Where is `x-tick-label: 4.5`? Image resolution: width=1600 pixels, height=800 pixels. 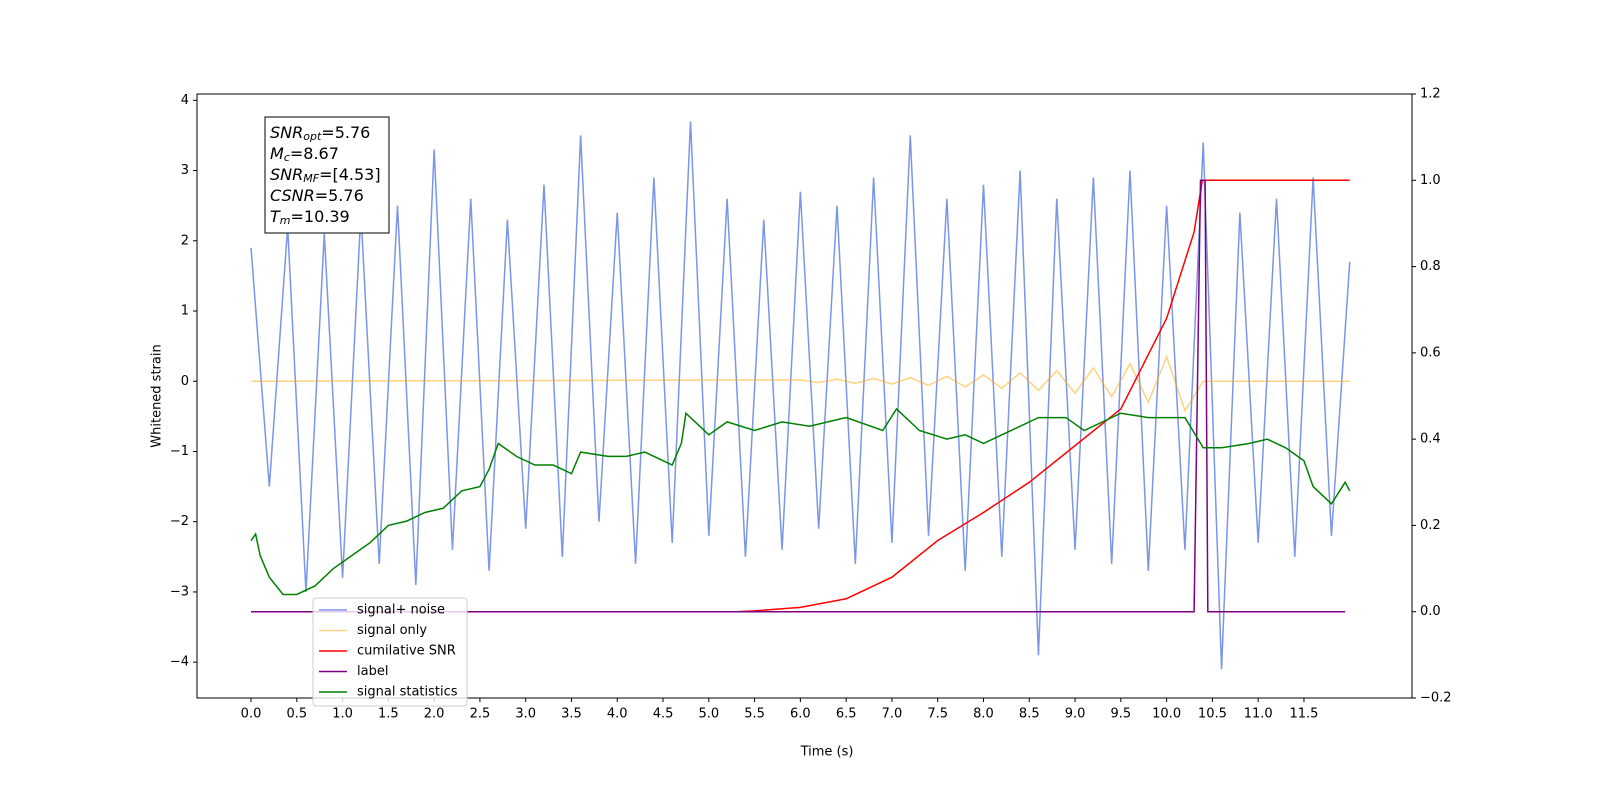
x-tick-label: 4.5 is located at coordinates (663, 714).